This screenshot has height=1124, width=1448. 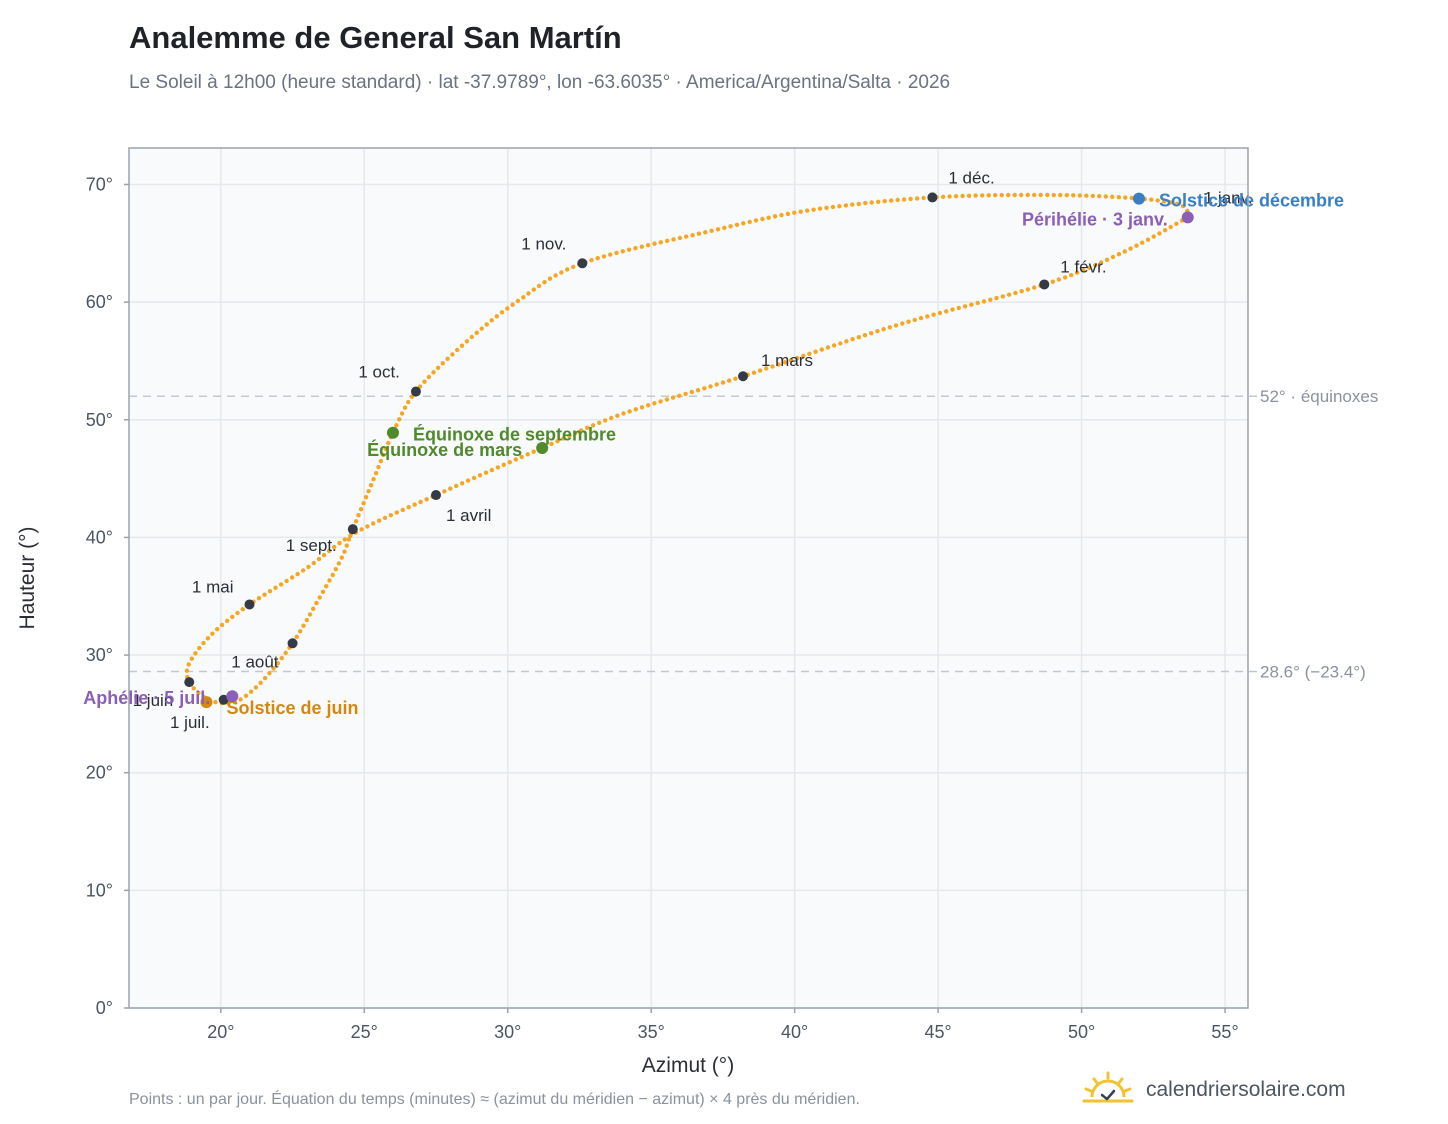 What do you see at coordinates (794, 1032) in the screenshot?
I see `x-tick-label: 40°` at bounding box center [794, 1032].